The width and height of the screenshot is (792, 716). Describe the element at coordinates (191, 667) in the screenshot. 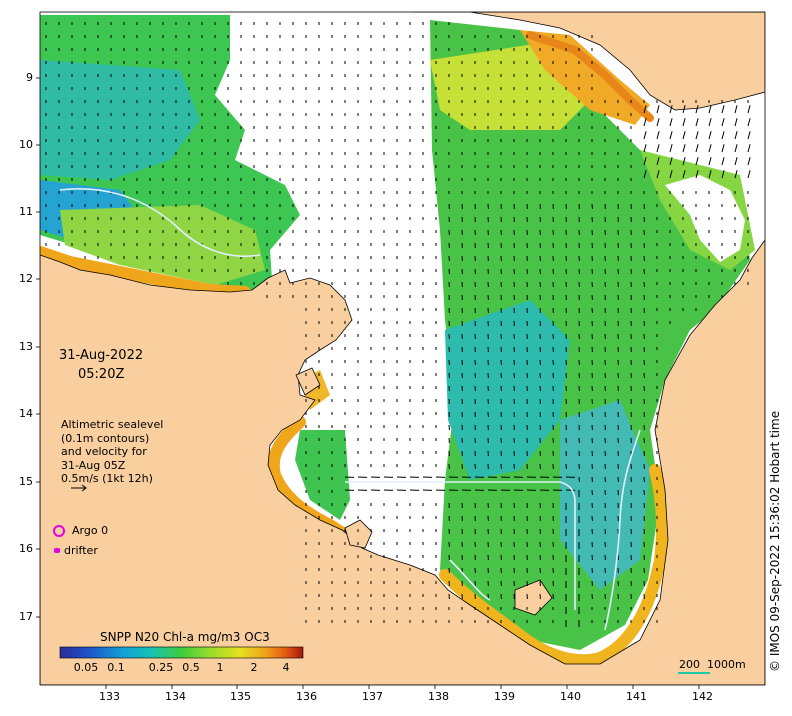

I see `colorbar-tick: 0.5` at that location.